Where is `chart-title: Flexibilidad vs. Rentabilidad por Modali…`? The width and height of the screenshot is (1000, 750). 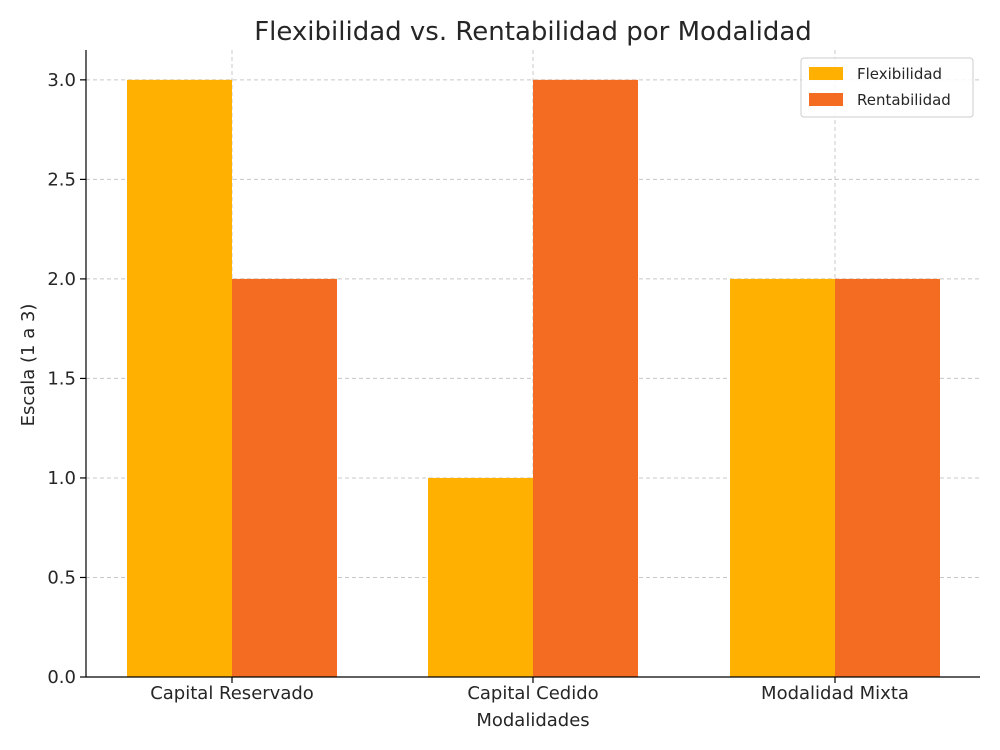 chart-title: Flexibilidad vs. Rentabilidad por Modali… is located at coordinates (533, 32).